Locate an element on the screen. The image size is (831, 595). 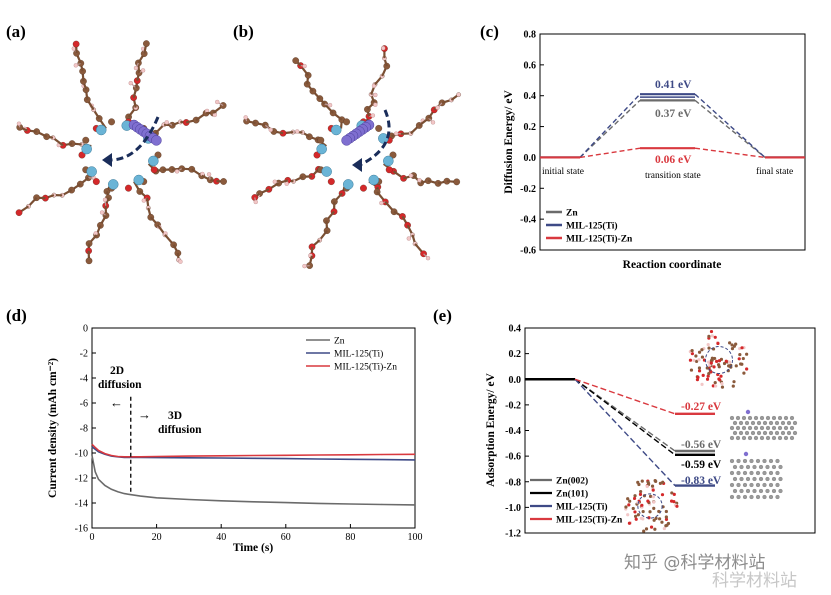
diffusion-arrow is located at coordinates (134, 139).